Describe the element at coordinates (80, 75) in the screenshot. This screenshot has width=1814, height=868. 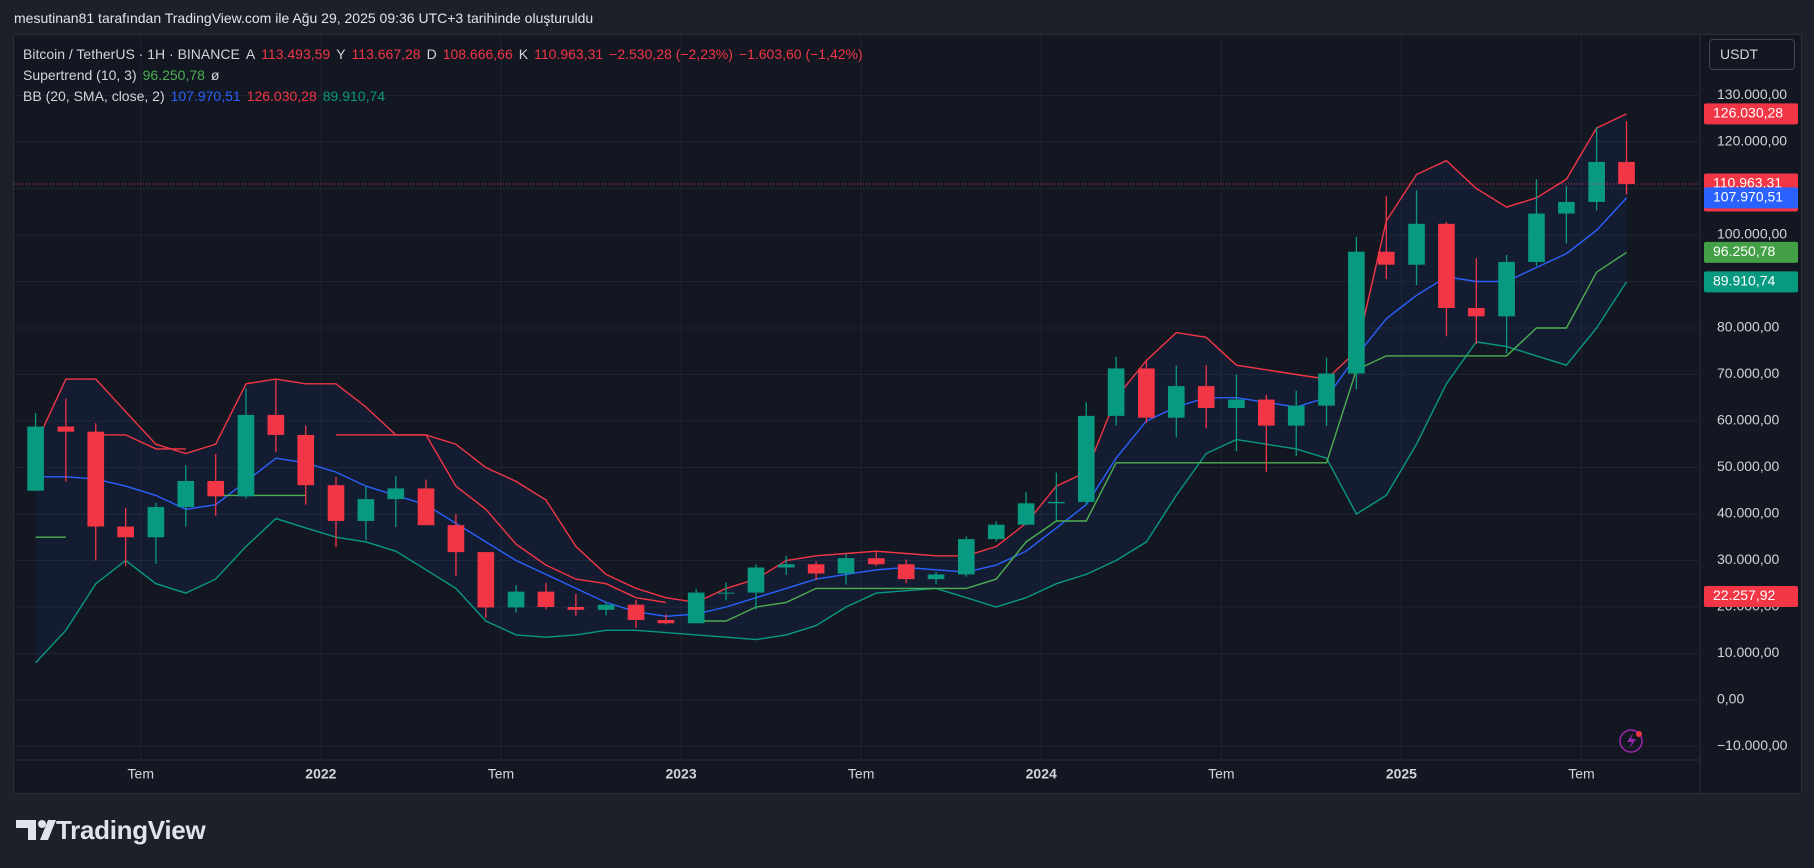
I see `supertrend-label: Supertrend (10, 3)` at that location.